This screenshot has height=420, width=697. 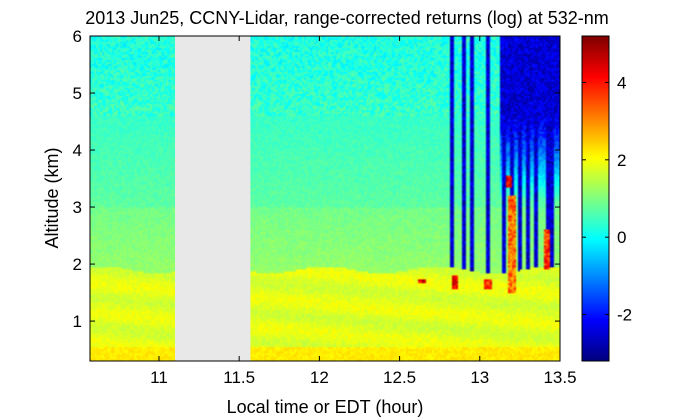 I want to click on y-tick-label: 1, so click(x=77, y=321).